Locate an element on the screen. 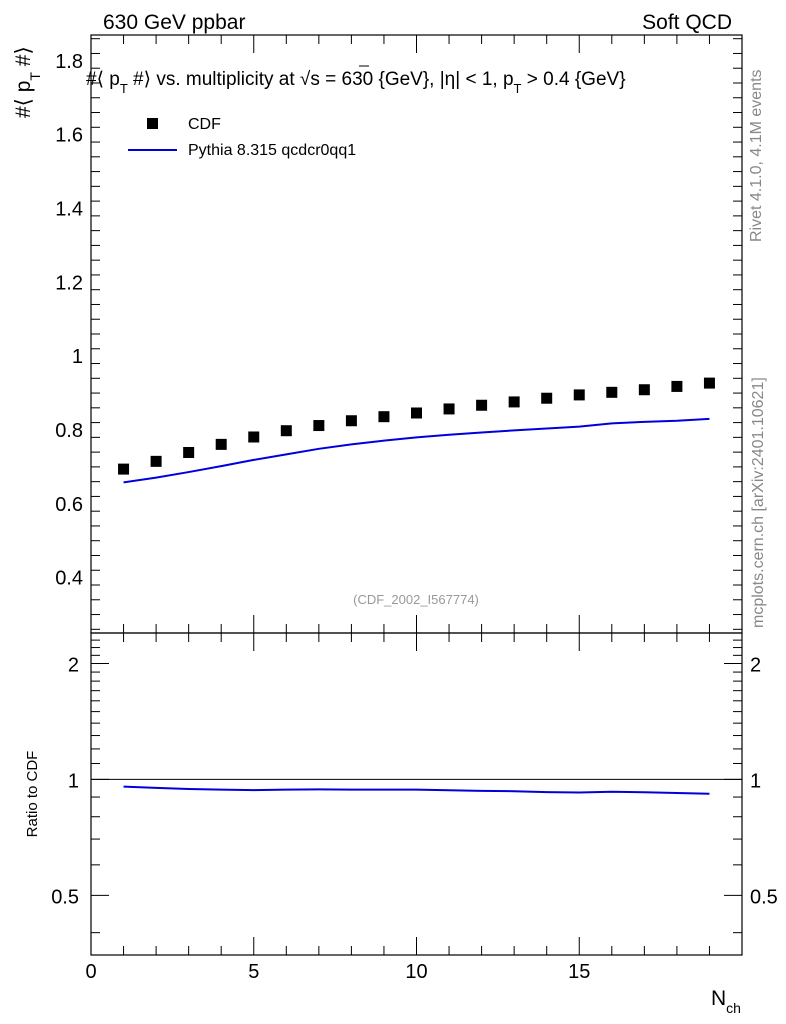 This screenshot has height=1024, width=786. ratio-y-tick-label-right: 2 is located at coordinates (755, 665).